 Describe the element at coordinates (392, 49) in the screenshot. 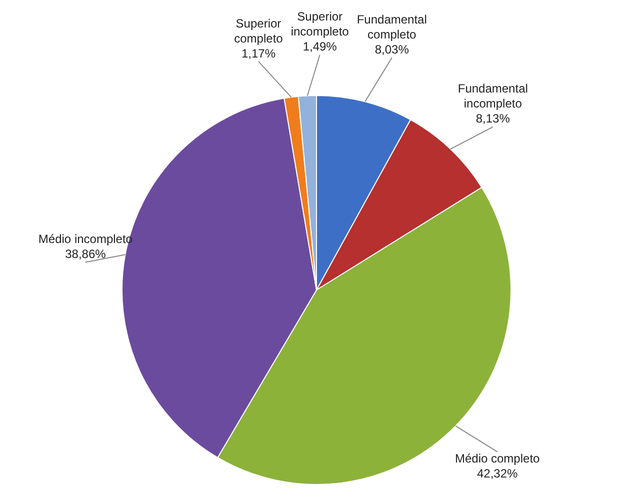

I see `data-label: 8,03%` at that location.